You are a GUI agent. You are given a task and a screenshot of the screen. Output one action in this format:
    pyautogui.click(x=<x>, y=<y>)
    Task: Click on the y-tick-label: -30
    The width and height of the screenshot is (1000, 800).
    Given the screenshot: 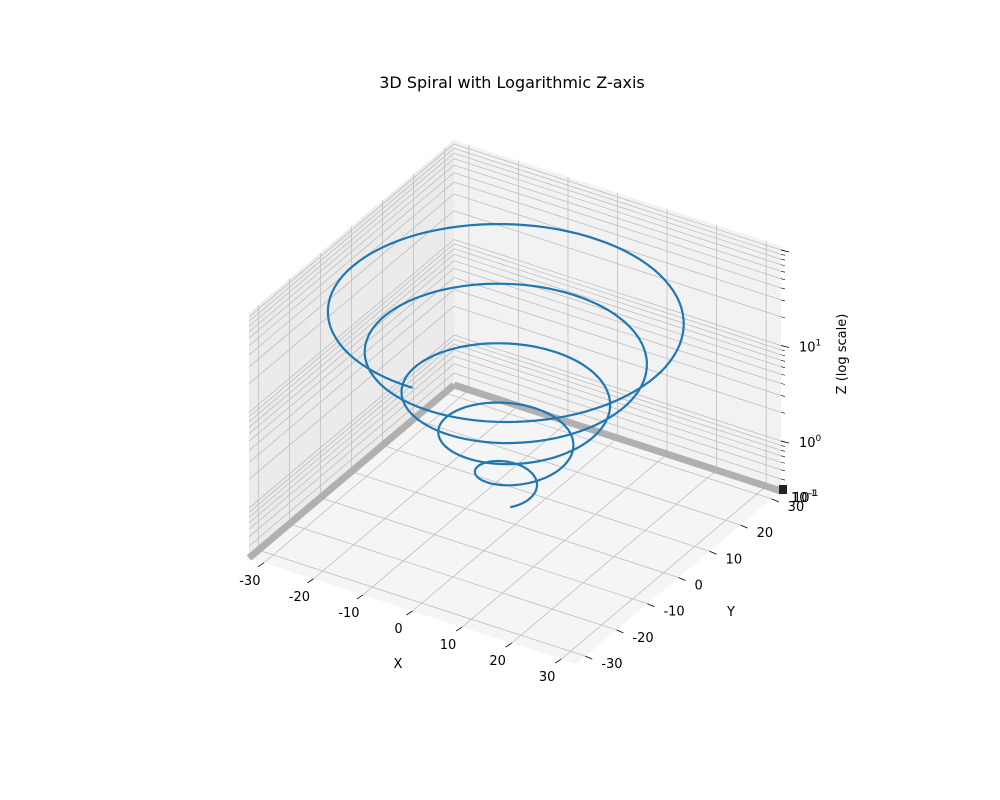 What is the action you would take?
    pyautogui.click(x=611, y=664)
    